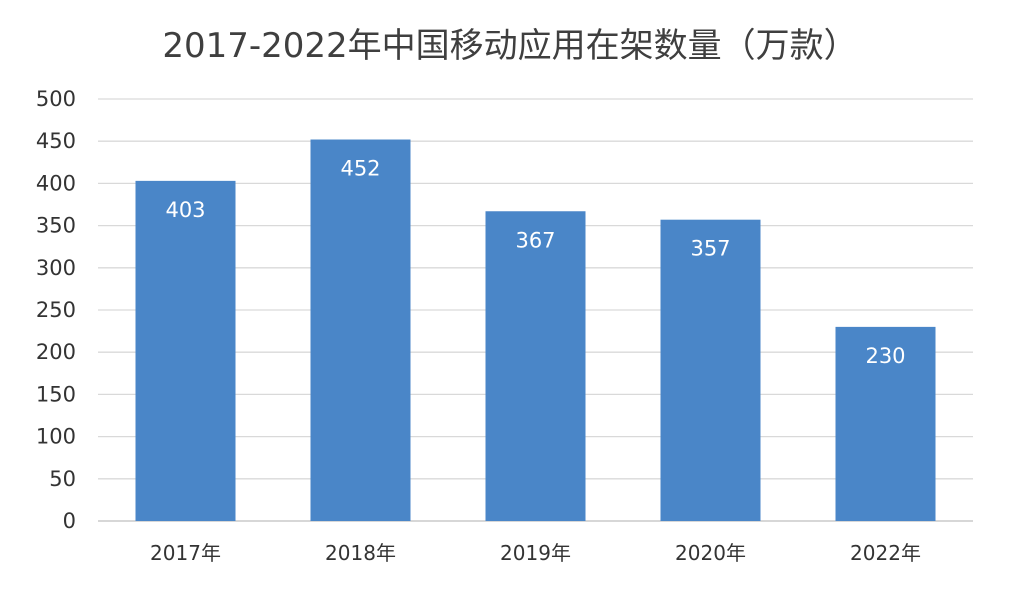  What do you see at coordinates (56, 141) in the screenshot?
I see `y-tick-label: 450` at bounding box center [56, 141].